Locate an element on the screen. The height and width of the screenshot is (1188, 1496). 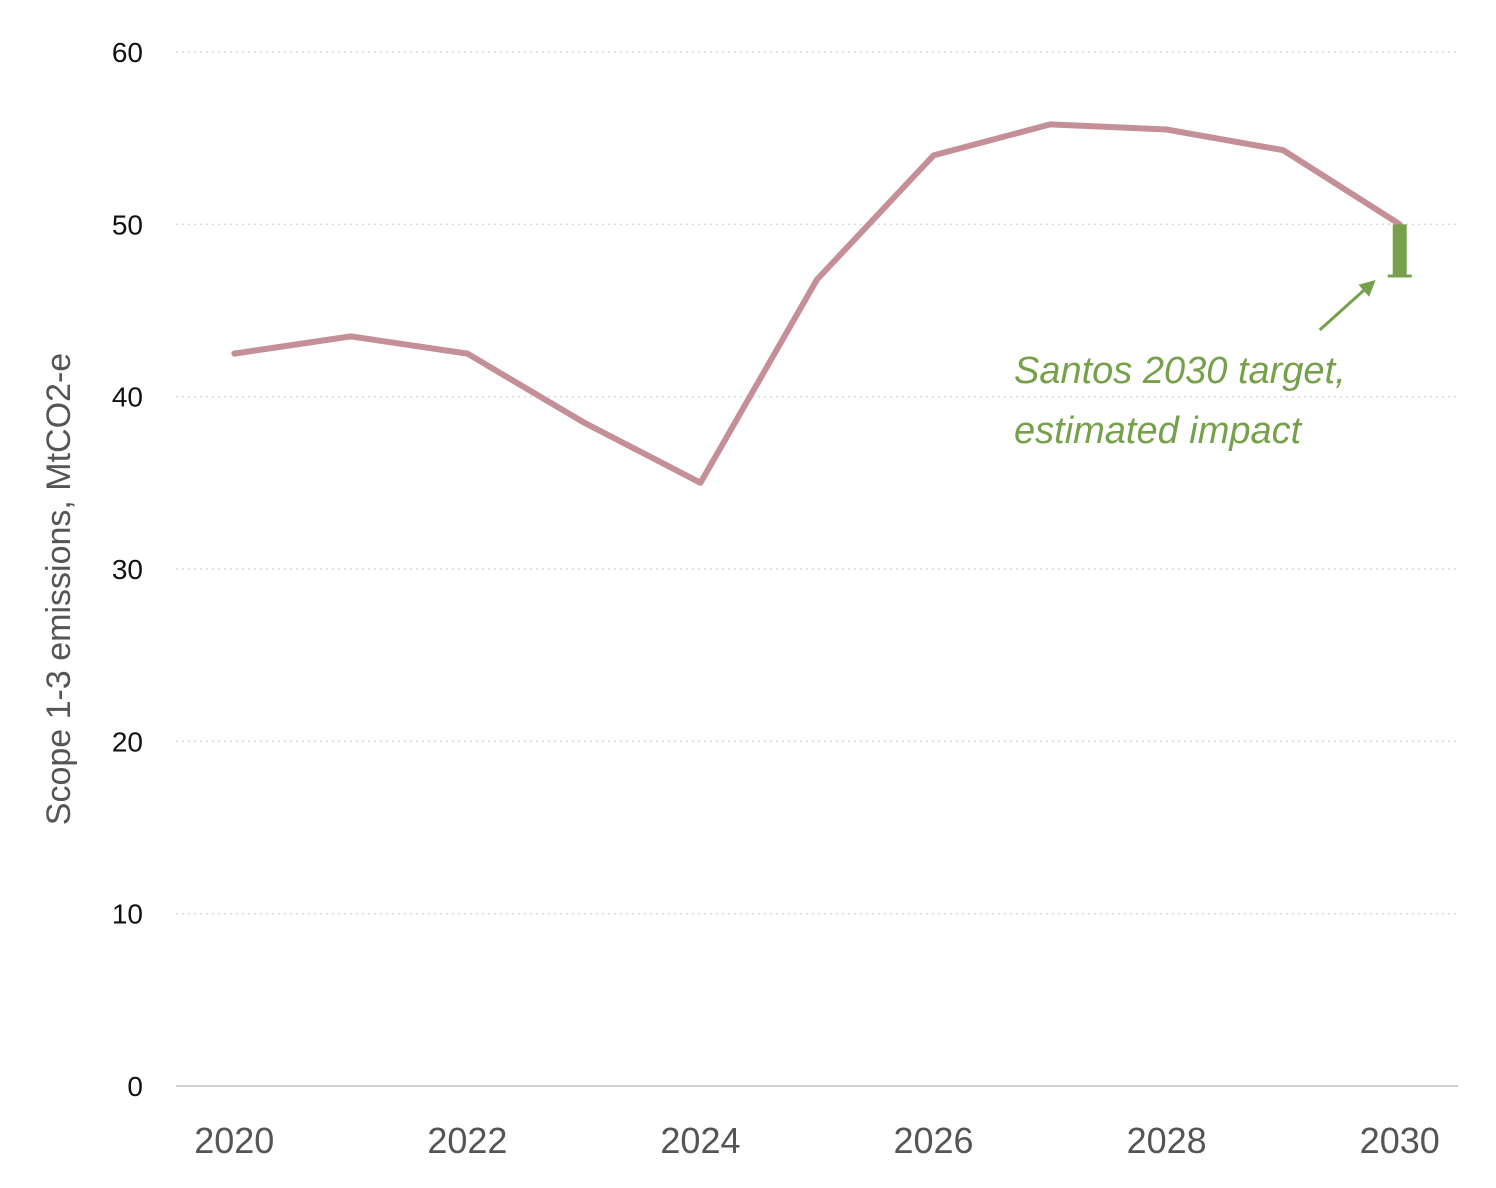
x-tick-label: 2020 is located at coordinates (234, 1140).